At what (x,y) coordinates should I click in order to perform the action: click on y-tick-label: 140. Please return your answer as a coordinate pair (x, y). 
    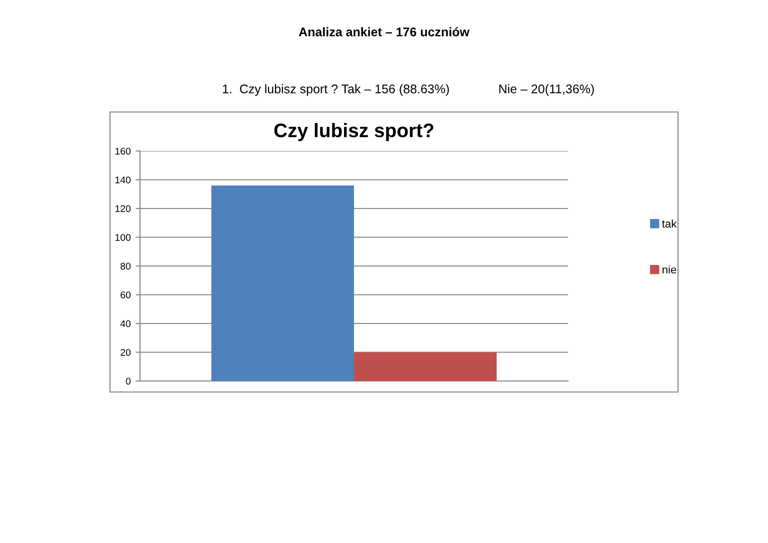
    Looking at the image, I should click on (123, 180).